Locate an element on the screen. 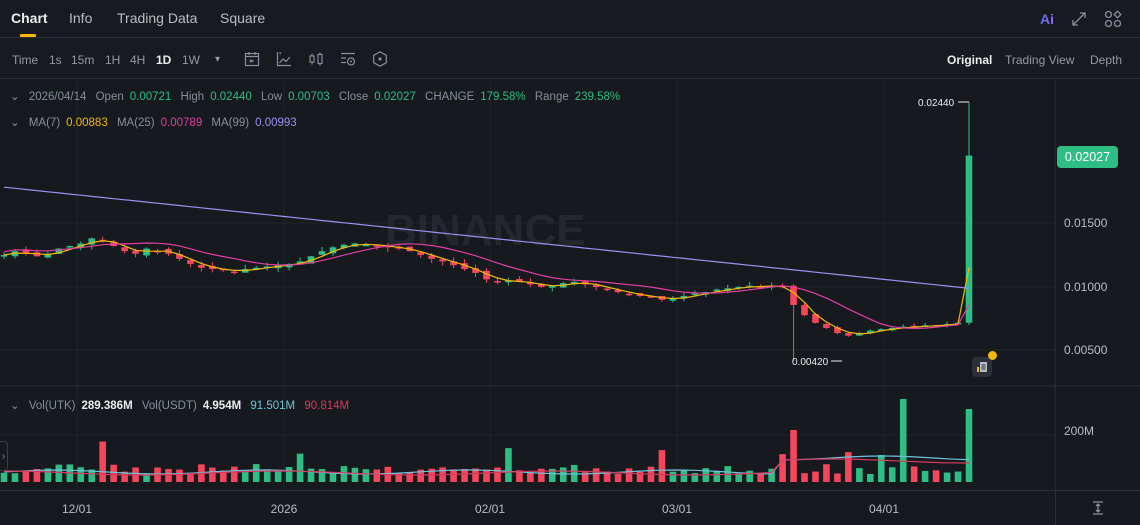  tab-chart: Chart is located at coordinates (29, 18).